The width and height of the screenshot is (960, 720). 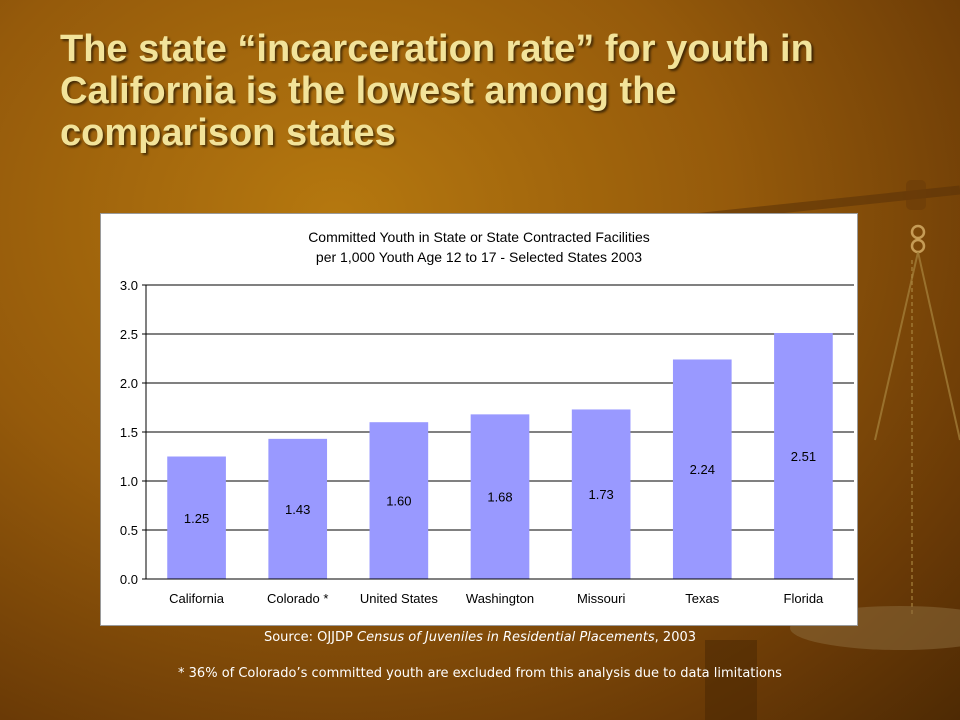 I want to click on x-category-label: Missouri, so click(x=601, y=598).